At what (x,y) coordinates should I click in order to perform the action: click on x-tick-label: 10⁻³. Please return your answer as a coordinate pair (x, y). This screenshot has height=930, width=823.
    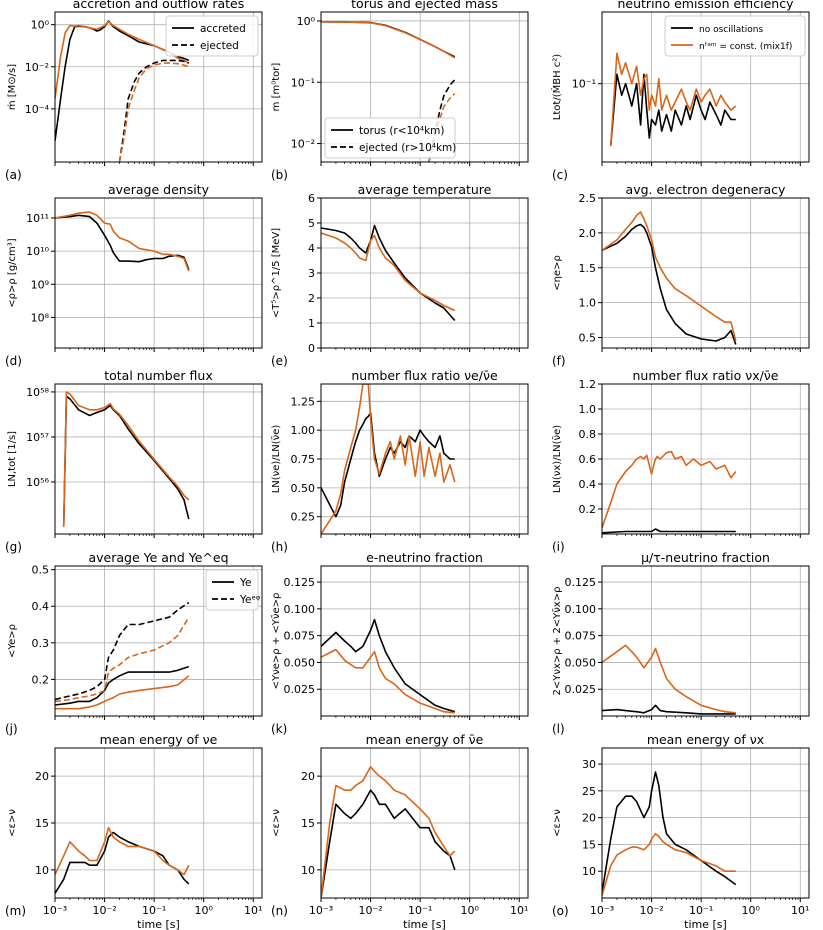
    Looking at the image, I should click on (55, 910).